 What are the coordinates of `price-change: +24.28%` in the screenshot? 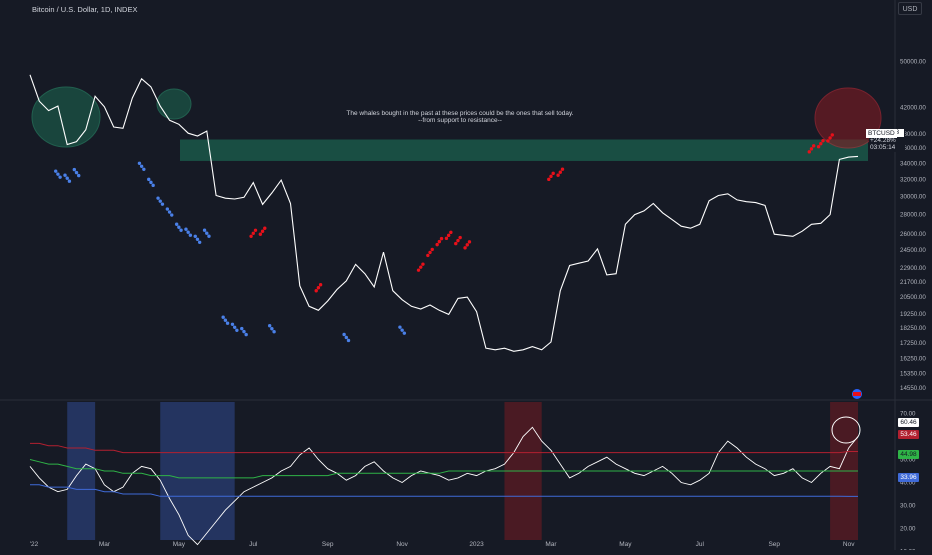 It's located at (883, 140).